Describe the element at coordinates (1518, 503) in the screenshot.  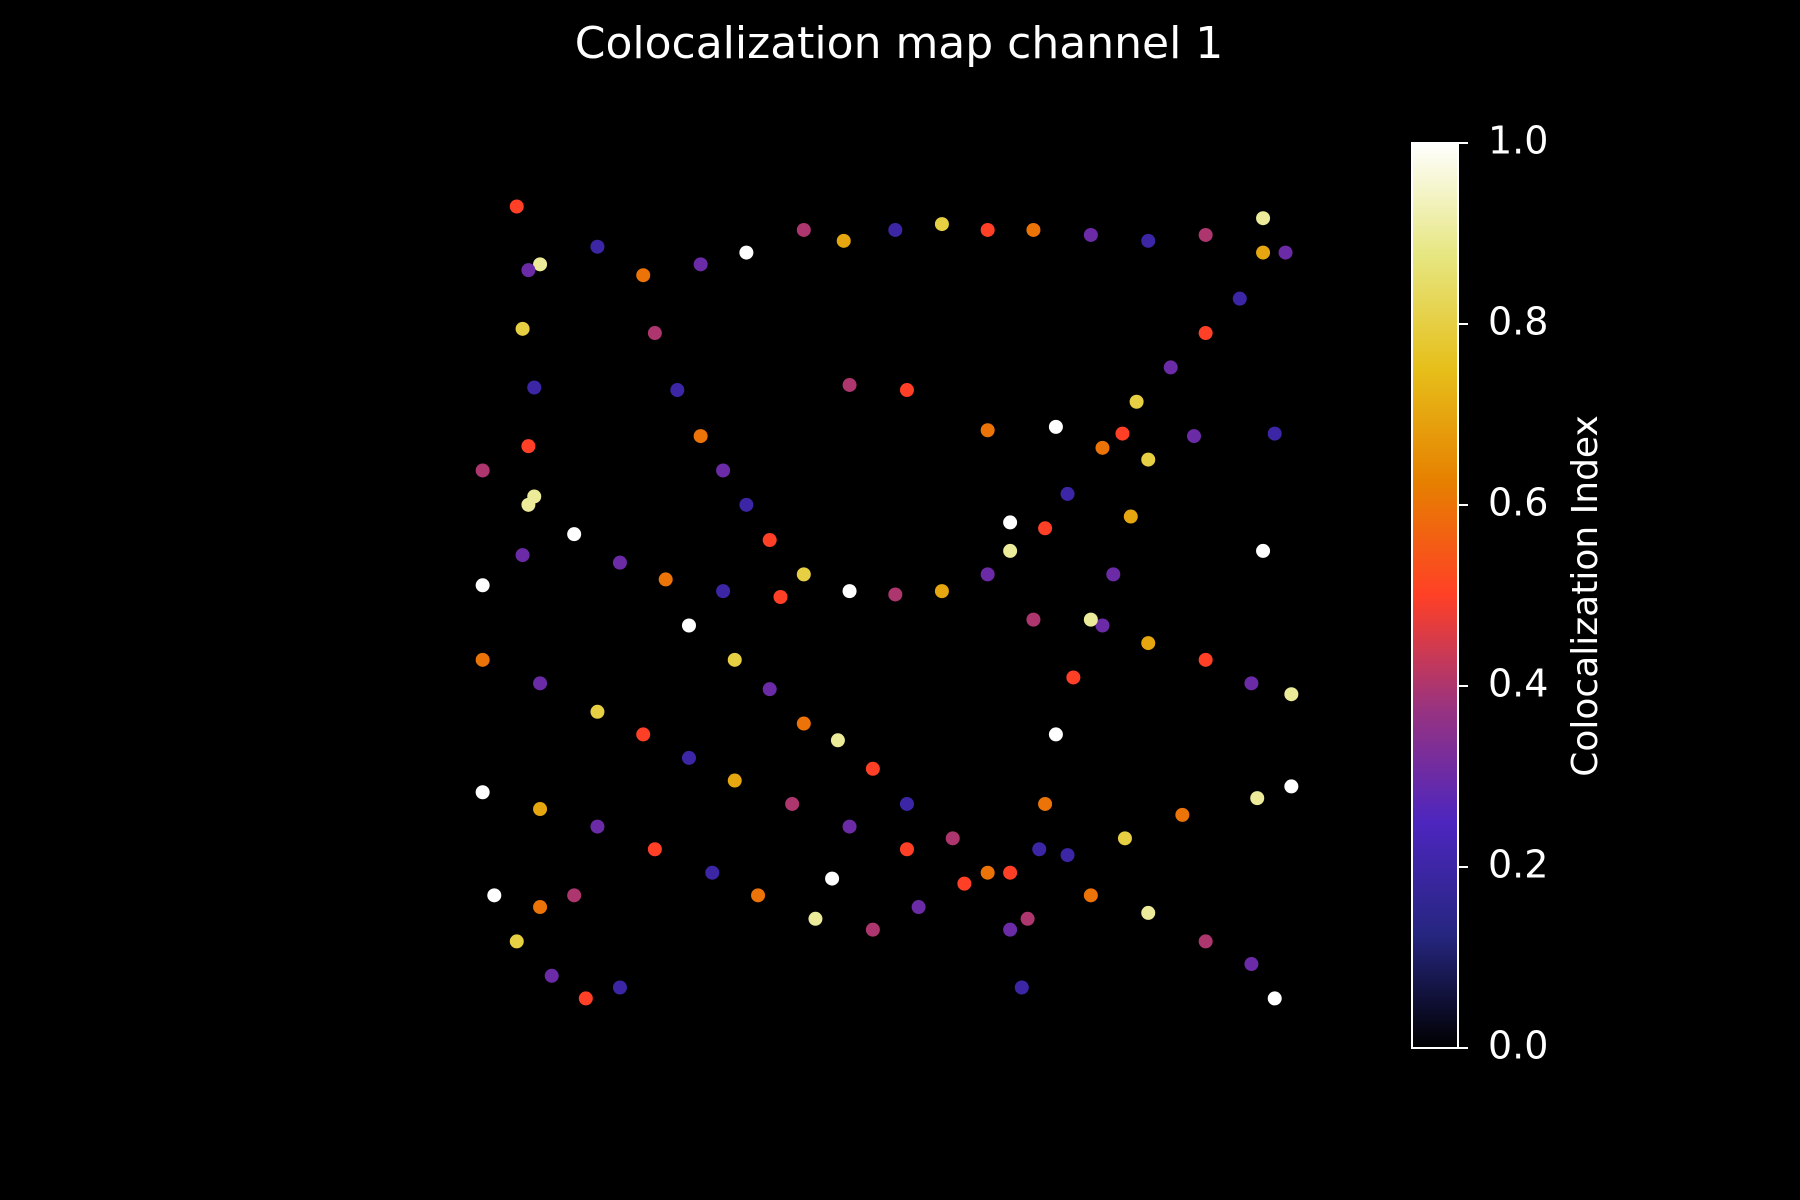
I see `colorbar-tick-label: 0.6` at that location.